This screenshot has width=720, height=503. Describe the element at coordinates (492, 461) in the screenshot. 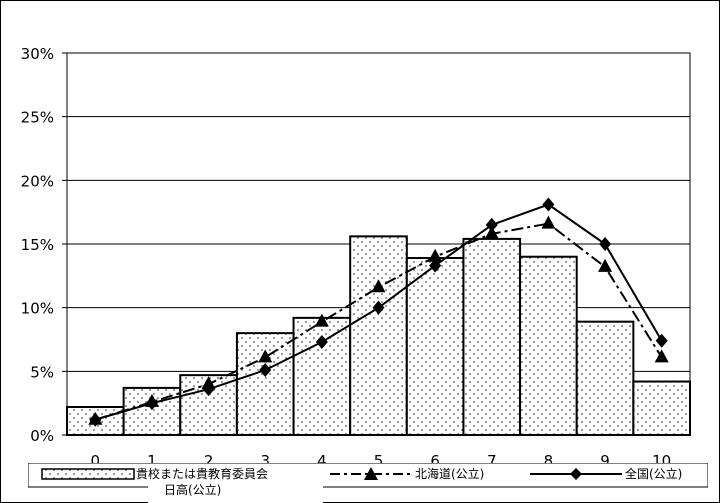

I see `x-tick-label: 7` at that location.